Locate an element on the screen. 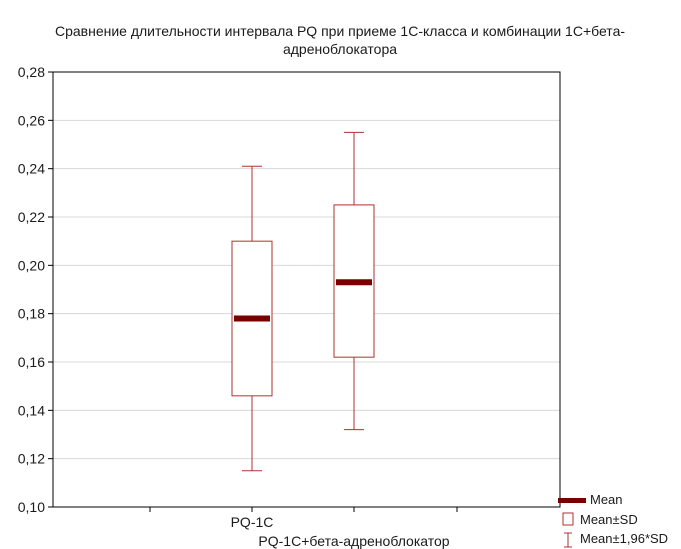 The height and width of the screenshot is (549, 681). boxes-layer is located at coordinates (303, 301).